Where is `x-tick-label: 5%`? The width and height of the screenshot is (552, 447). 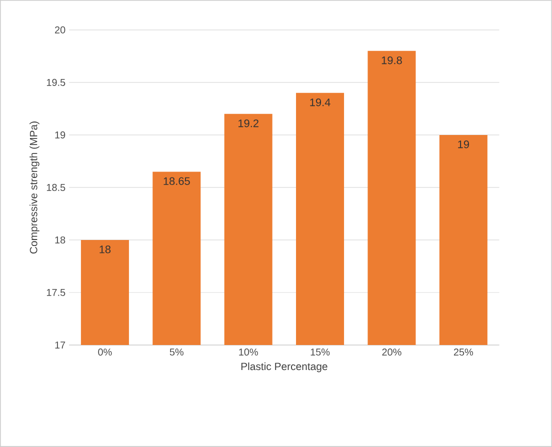
x-tick-label: 5% is located at coordinates (177, 352).